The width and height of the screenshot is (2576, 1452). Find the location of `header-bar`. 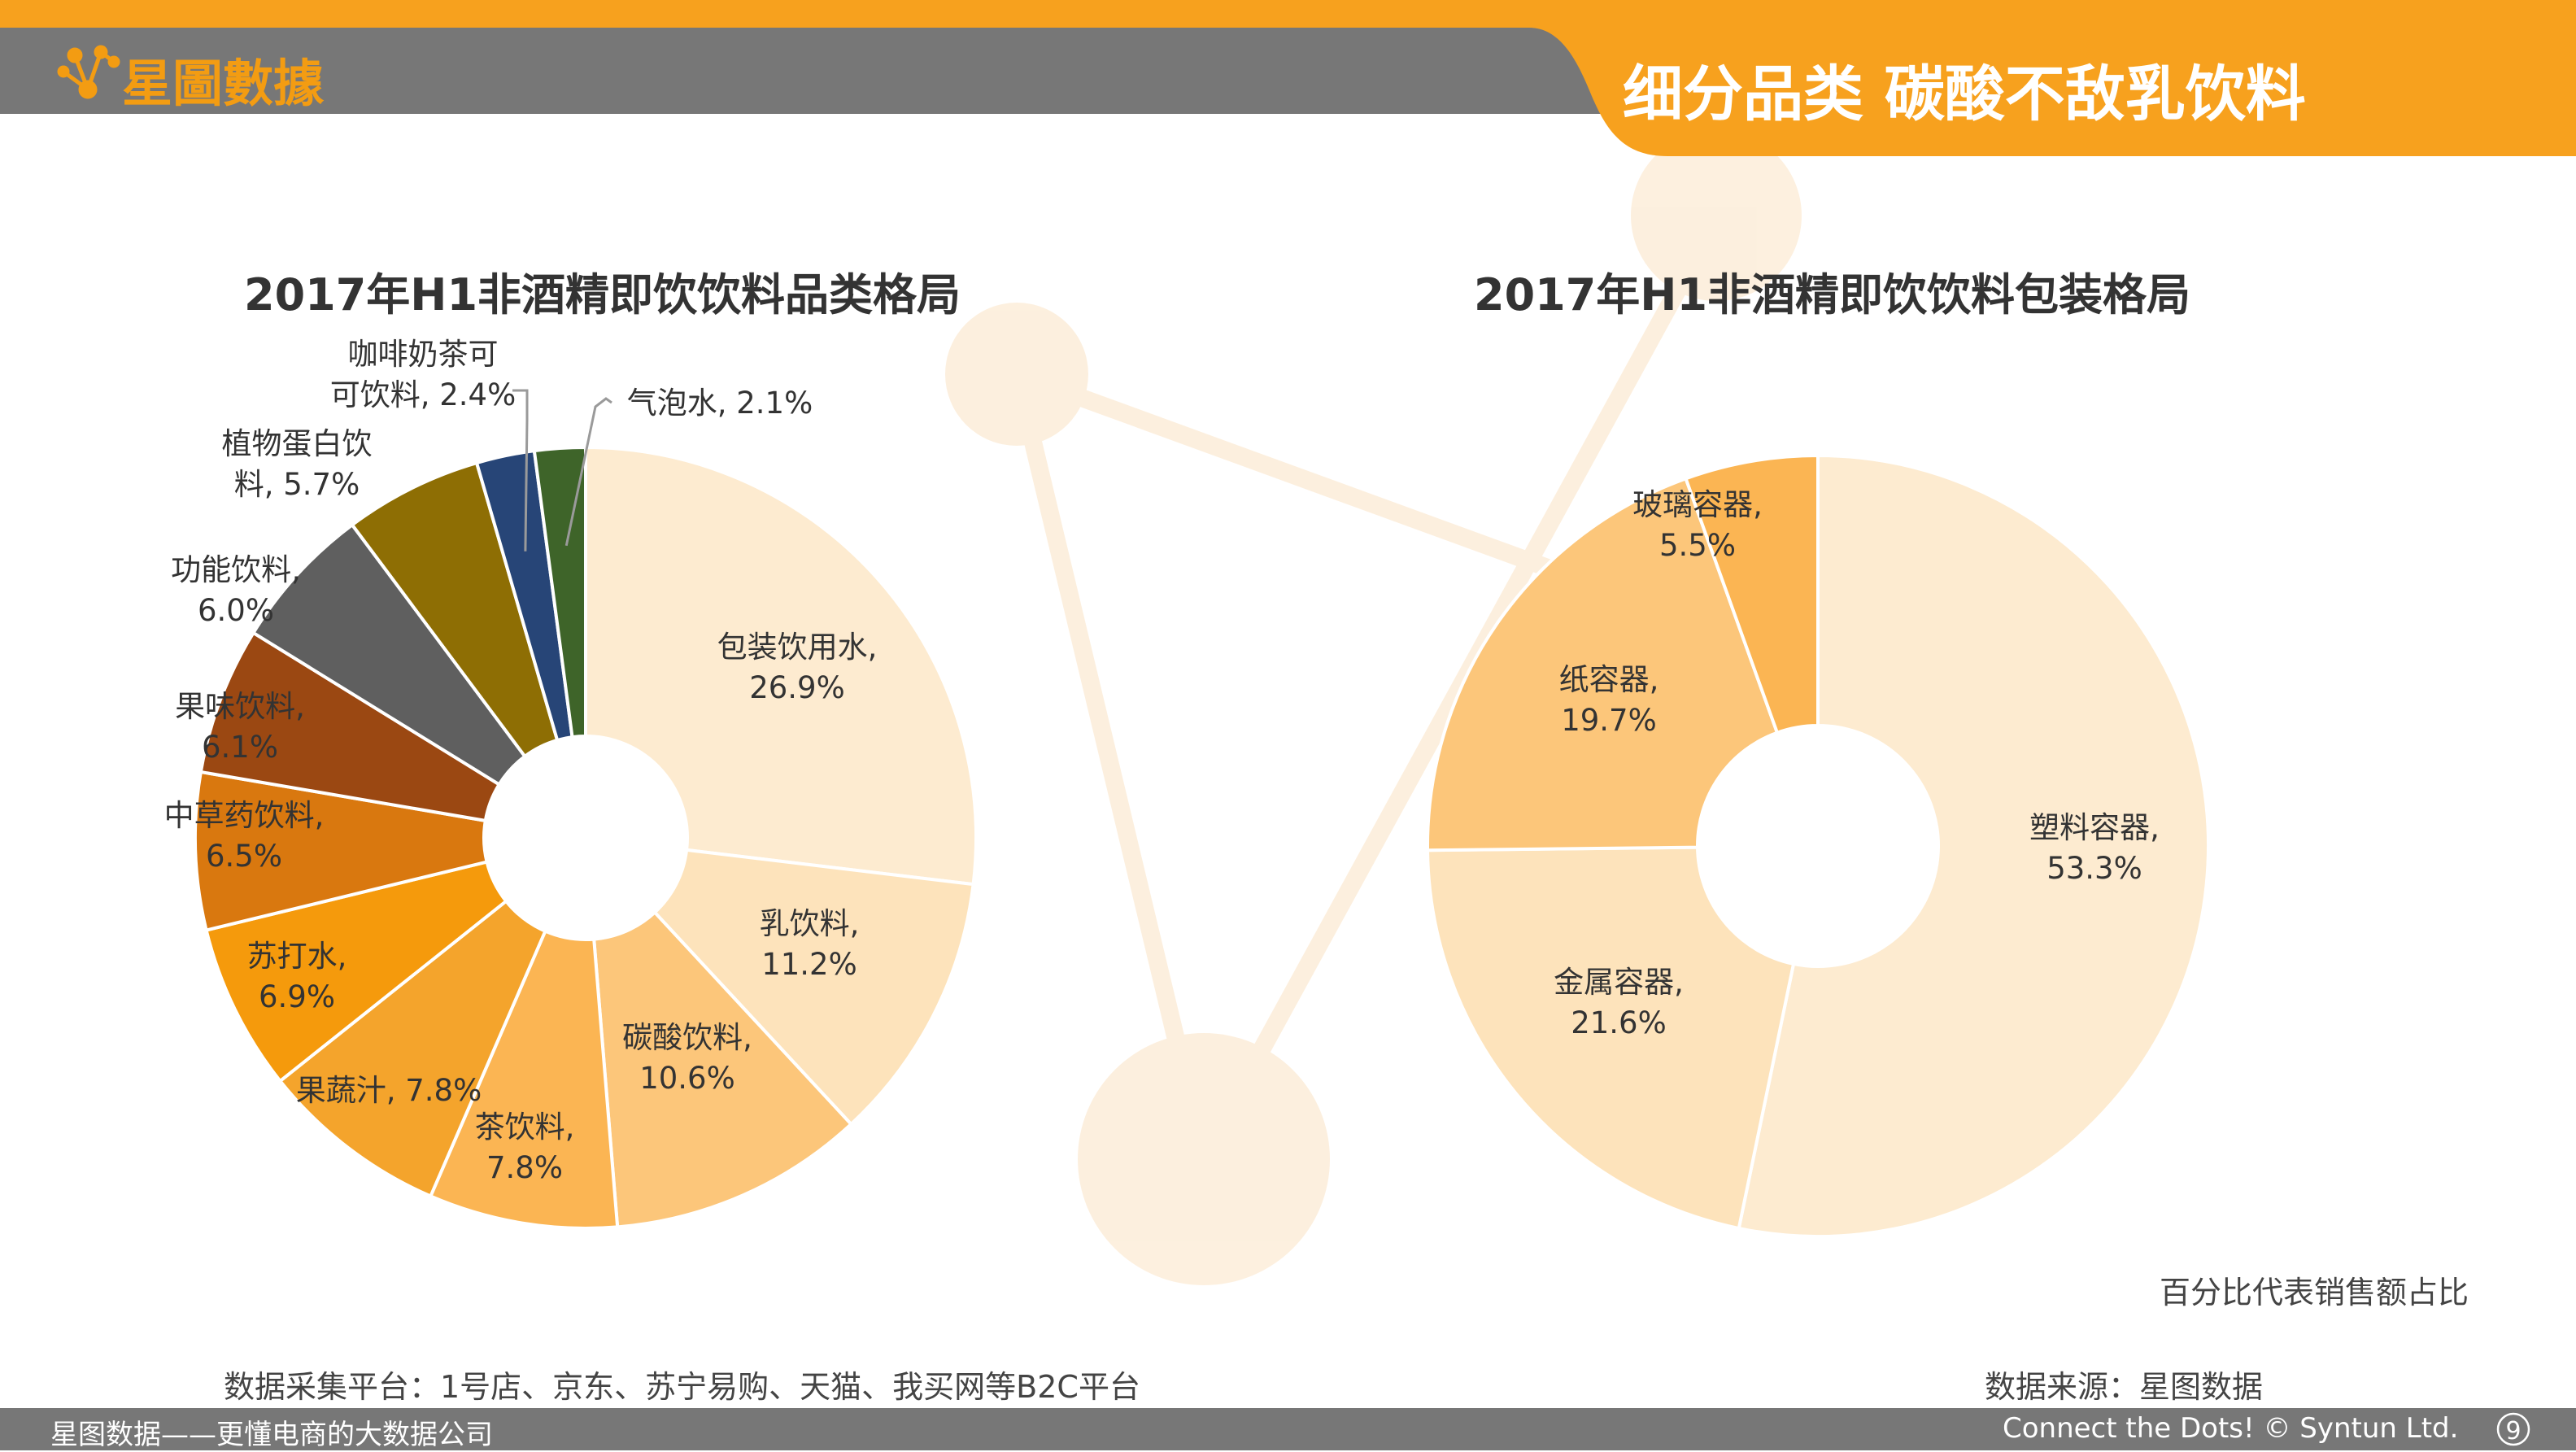

header-bar is located at coordinates (1288, 78).